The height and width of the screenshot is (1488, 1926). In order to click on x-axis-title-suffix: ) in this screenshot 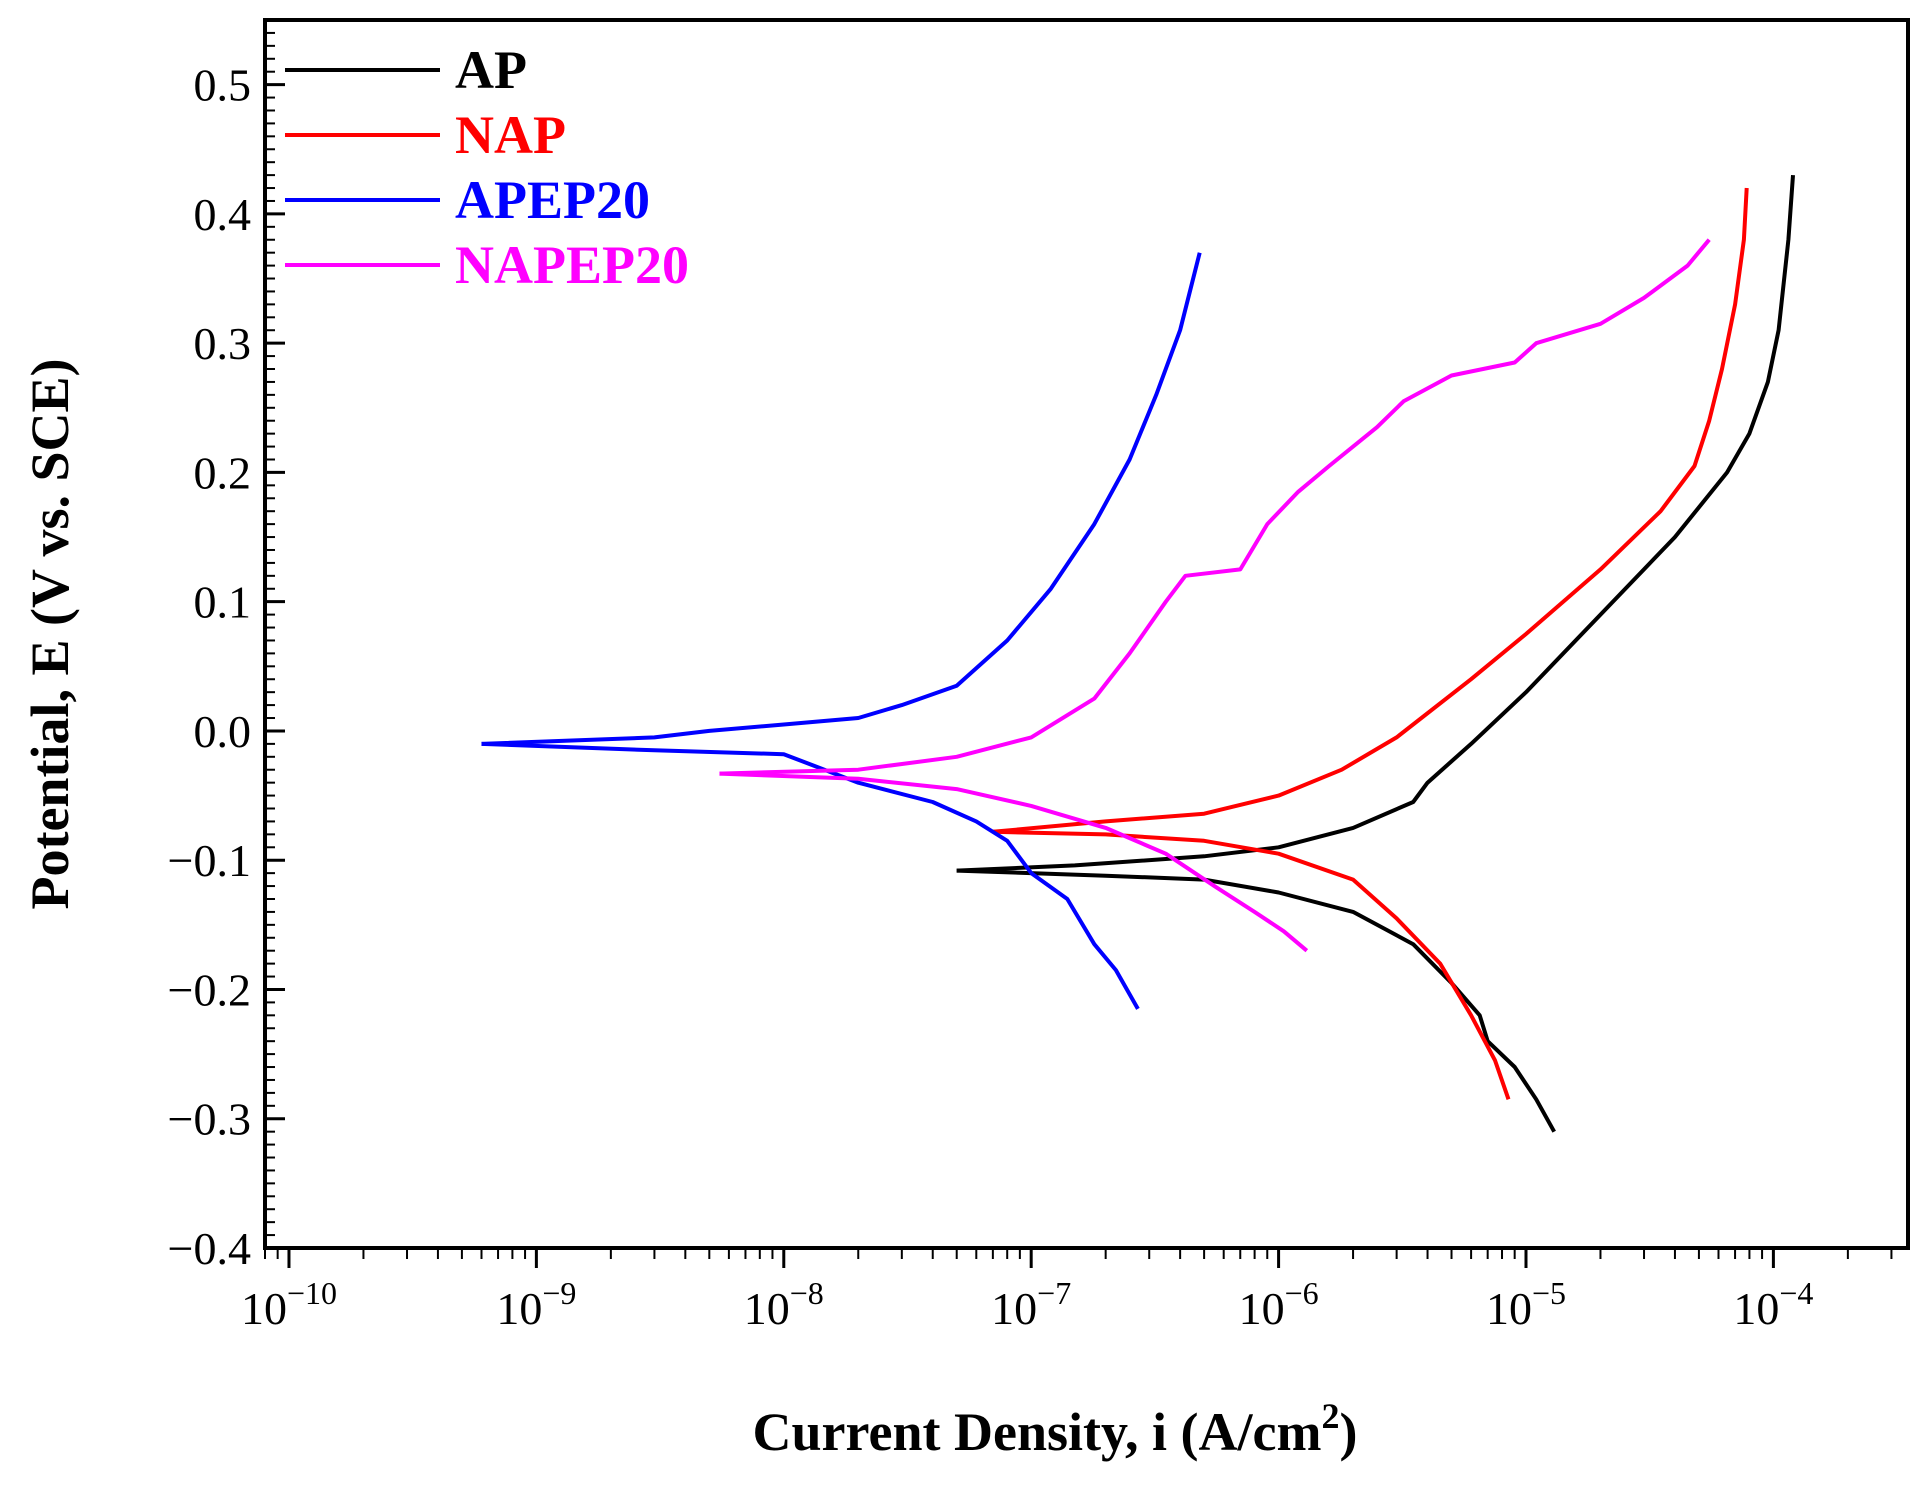, I will do `click(1348, 1432)`.